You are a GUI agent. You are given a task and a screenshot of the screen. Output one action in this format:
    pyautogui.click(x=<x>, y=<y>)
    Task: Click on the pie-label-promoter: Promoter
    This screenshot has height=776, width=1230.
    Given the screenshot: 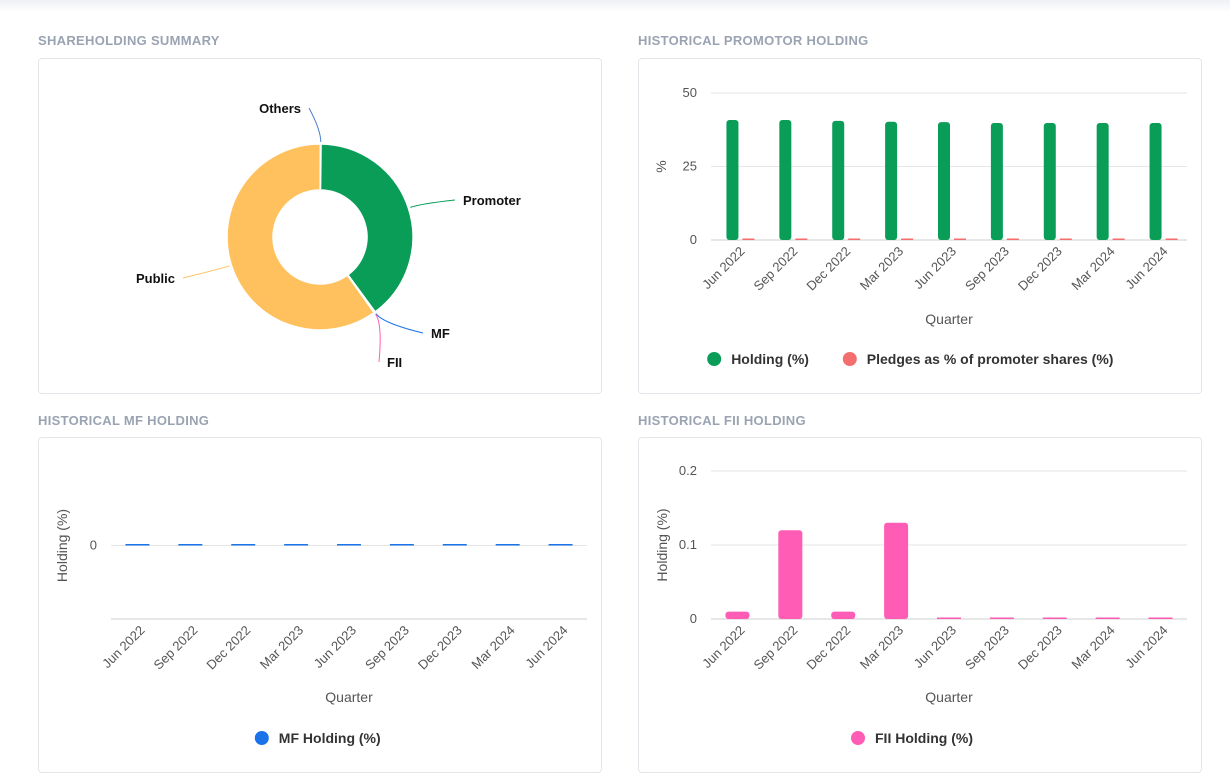 What is the action you would take?
    pyautogui.click(x=492, y=200)
    